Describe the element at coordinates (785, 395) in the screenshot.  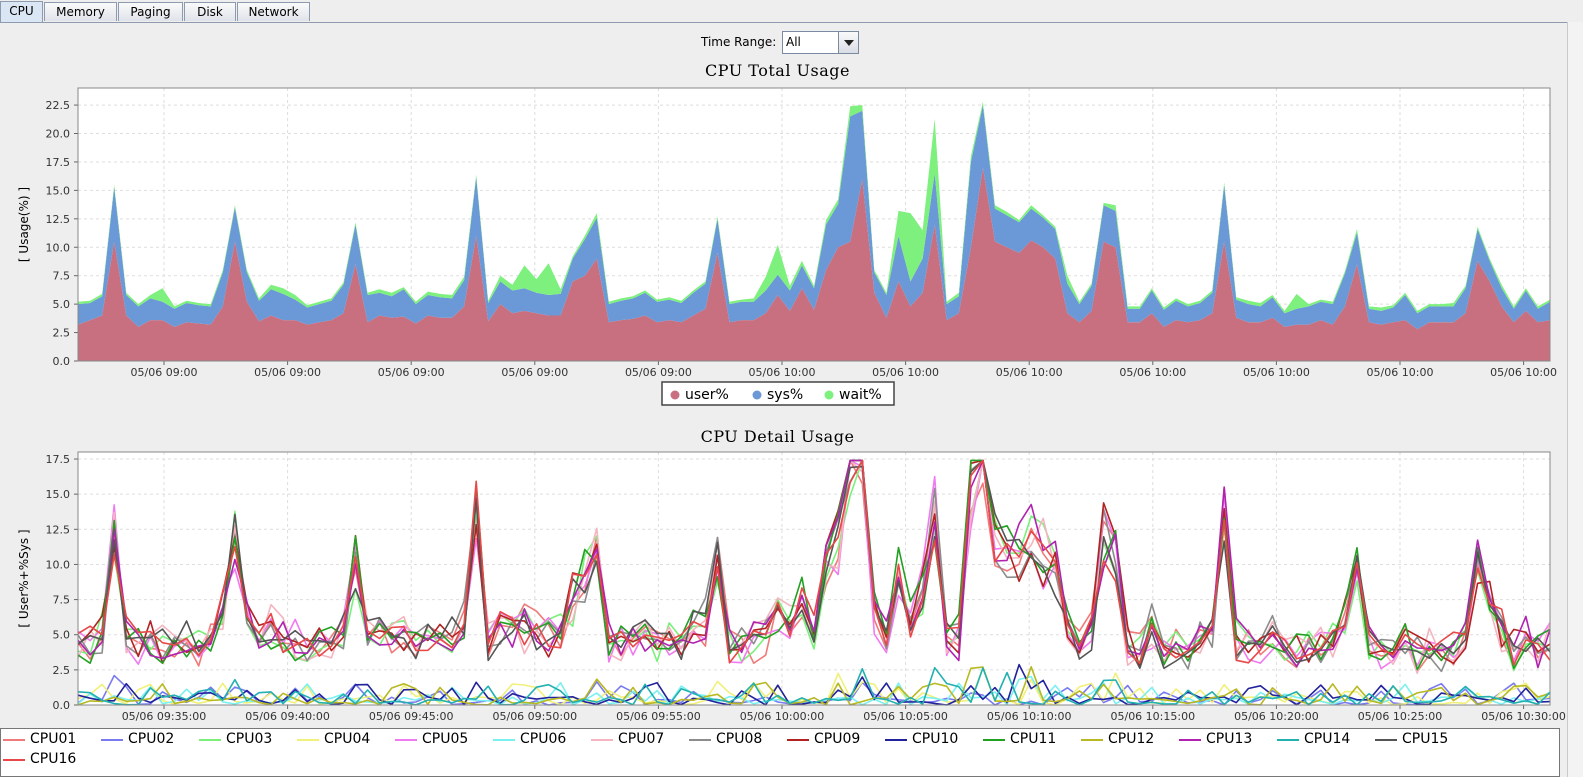
I see `legend-label: sys%` at that location.